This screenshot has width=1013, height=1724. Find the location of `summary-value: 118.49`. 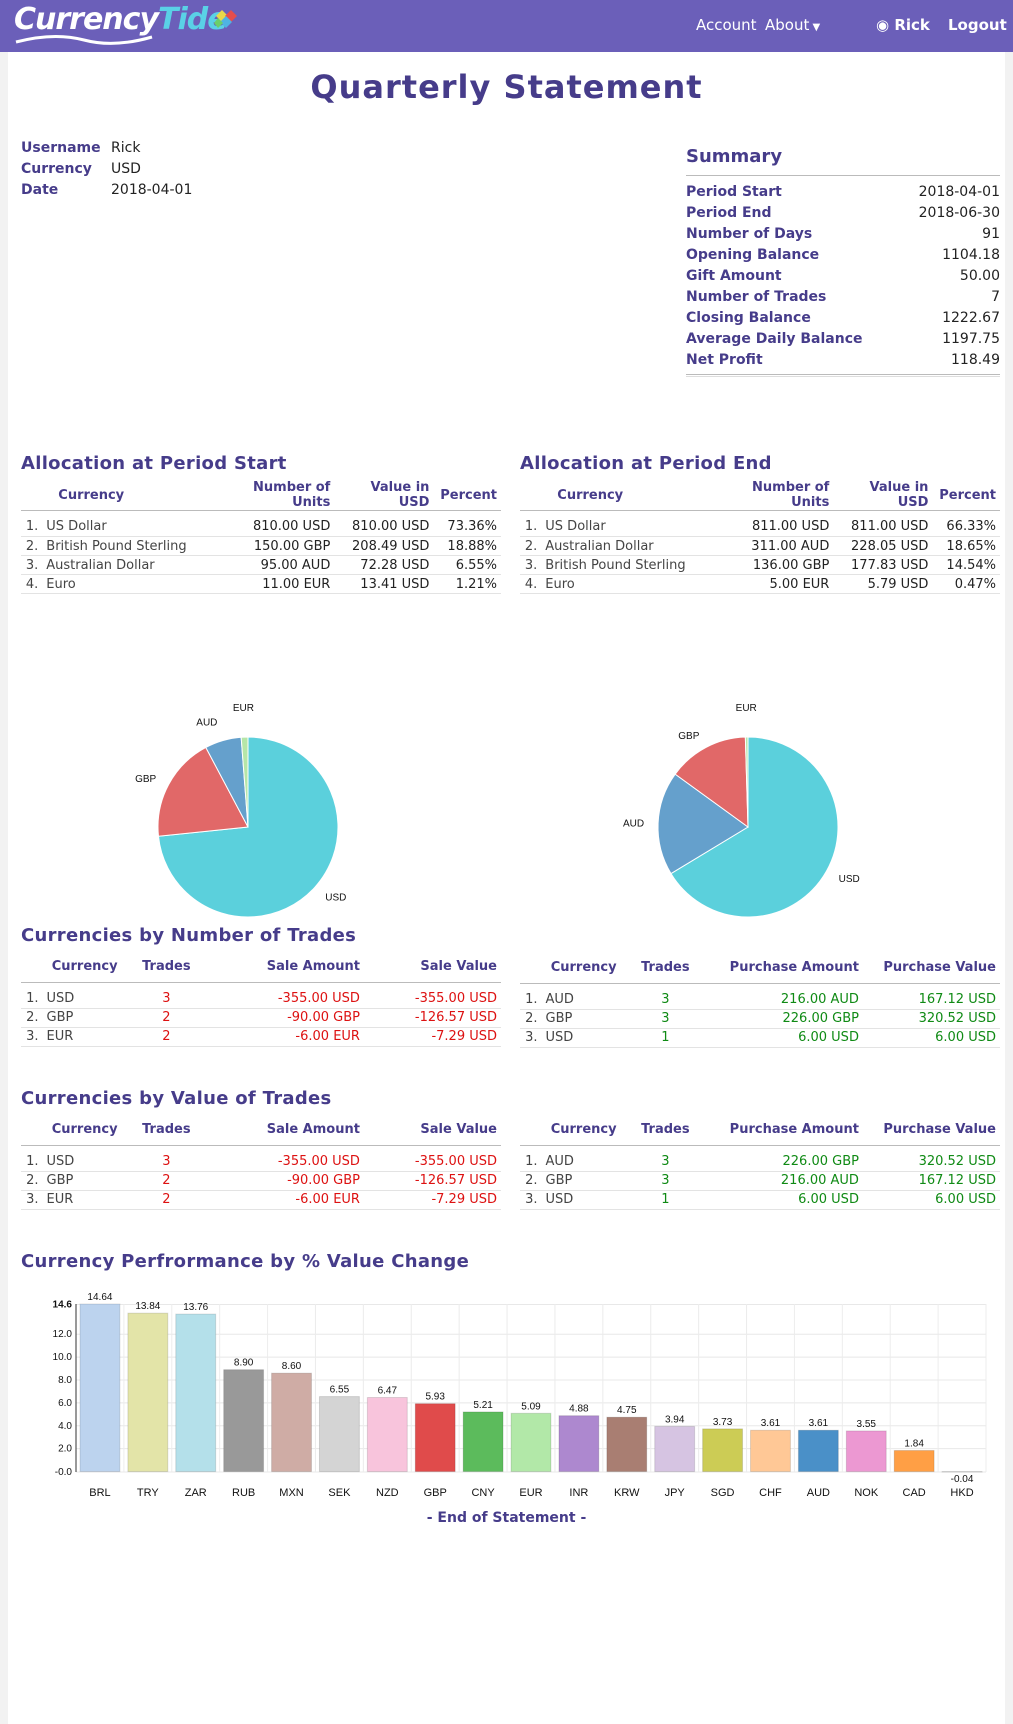

summary-value: 118.49 is located at coordinates (975, 360).